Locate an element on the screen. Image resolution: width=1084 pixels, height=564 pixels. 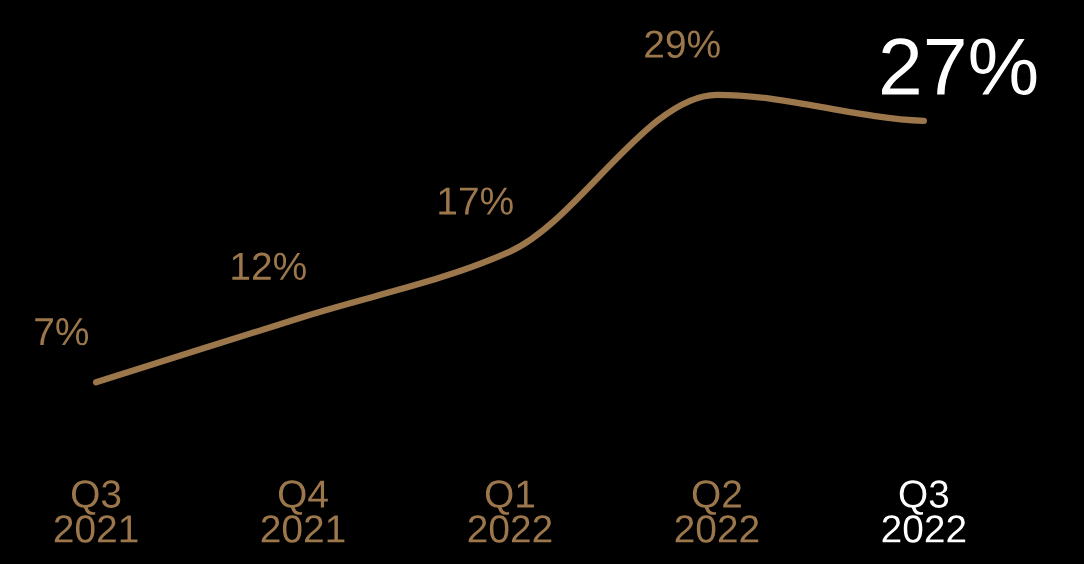
x-tick-label: Q4 2021 is located at coordinates (303, 511).